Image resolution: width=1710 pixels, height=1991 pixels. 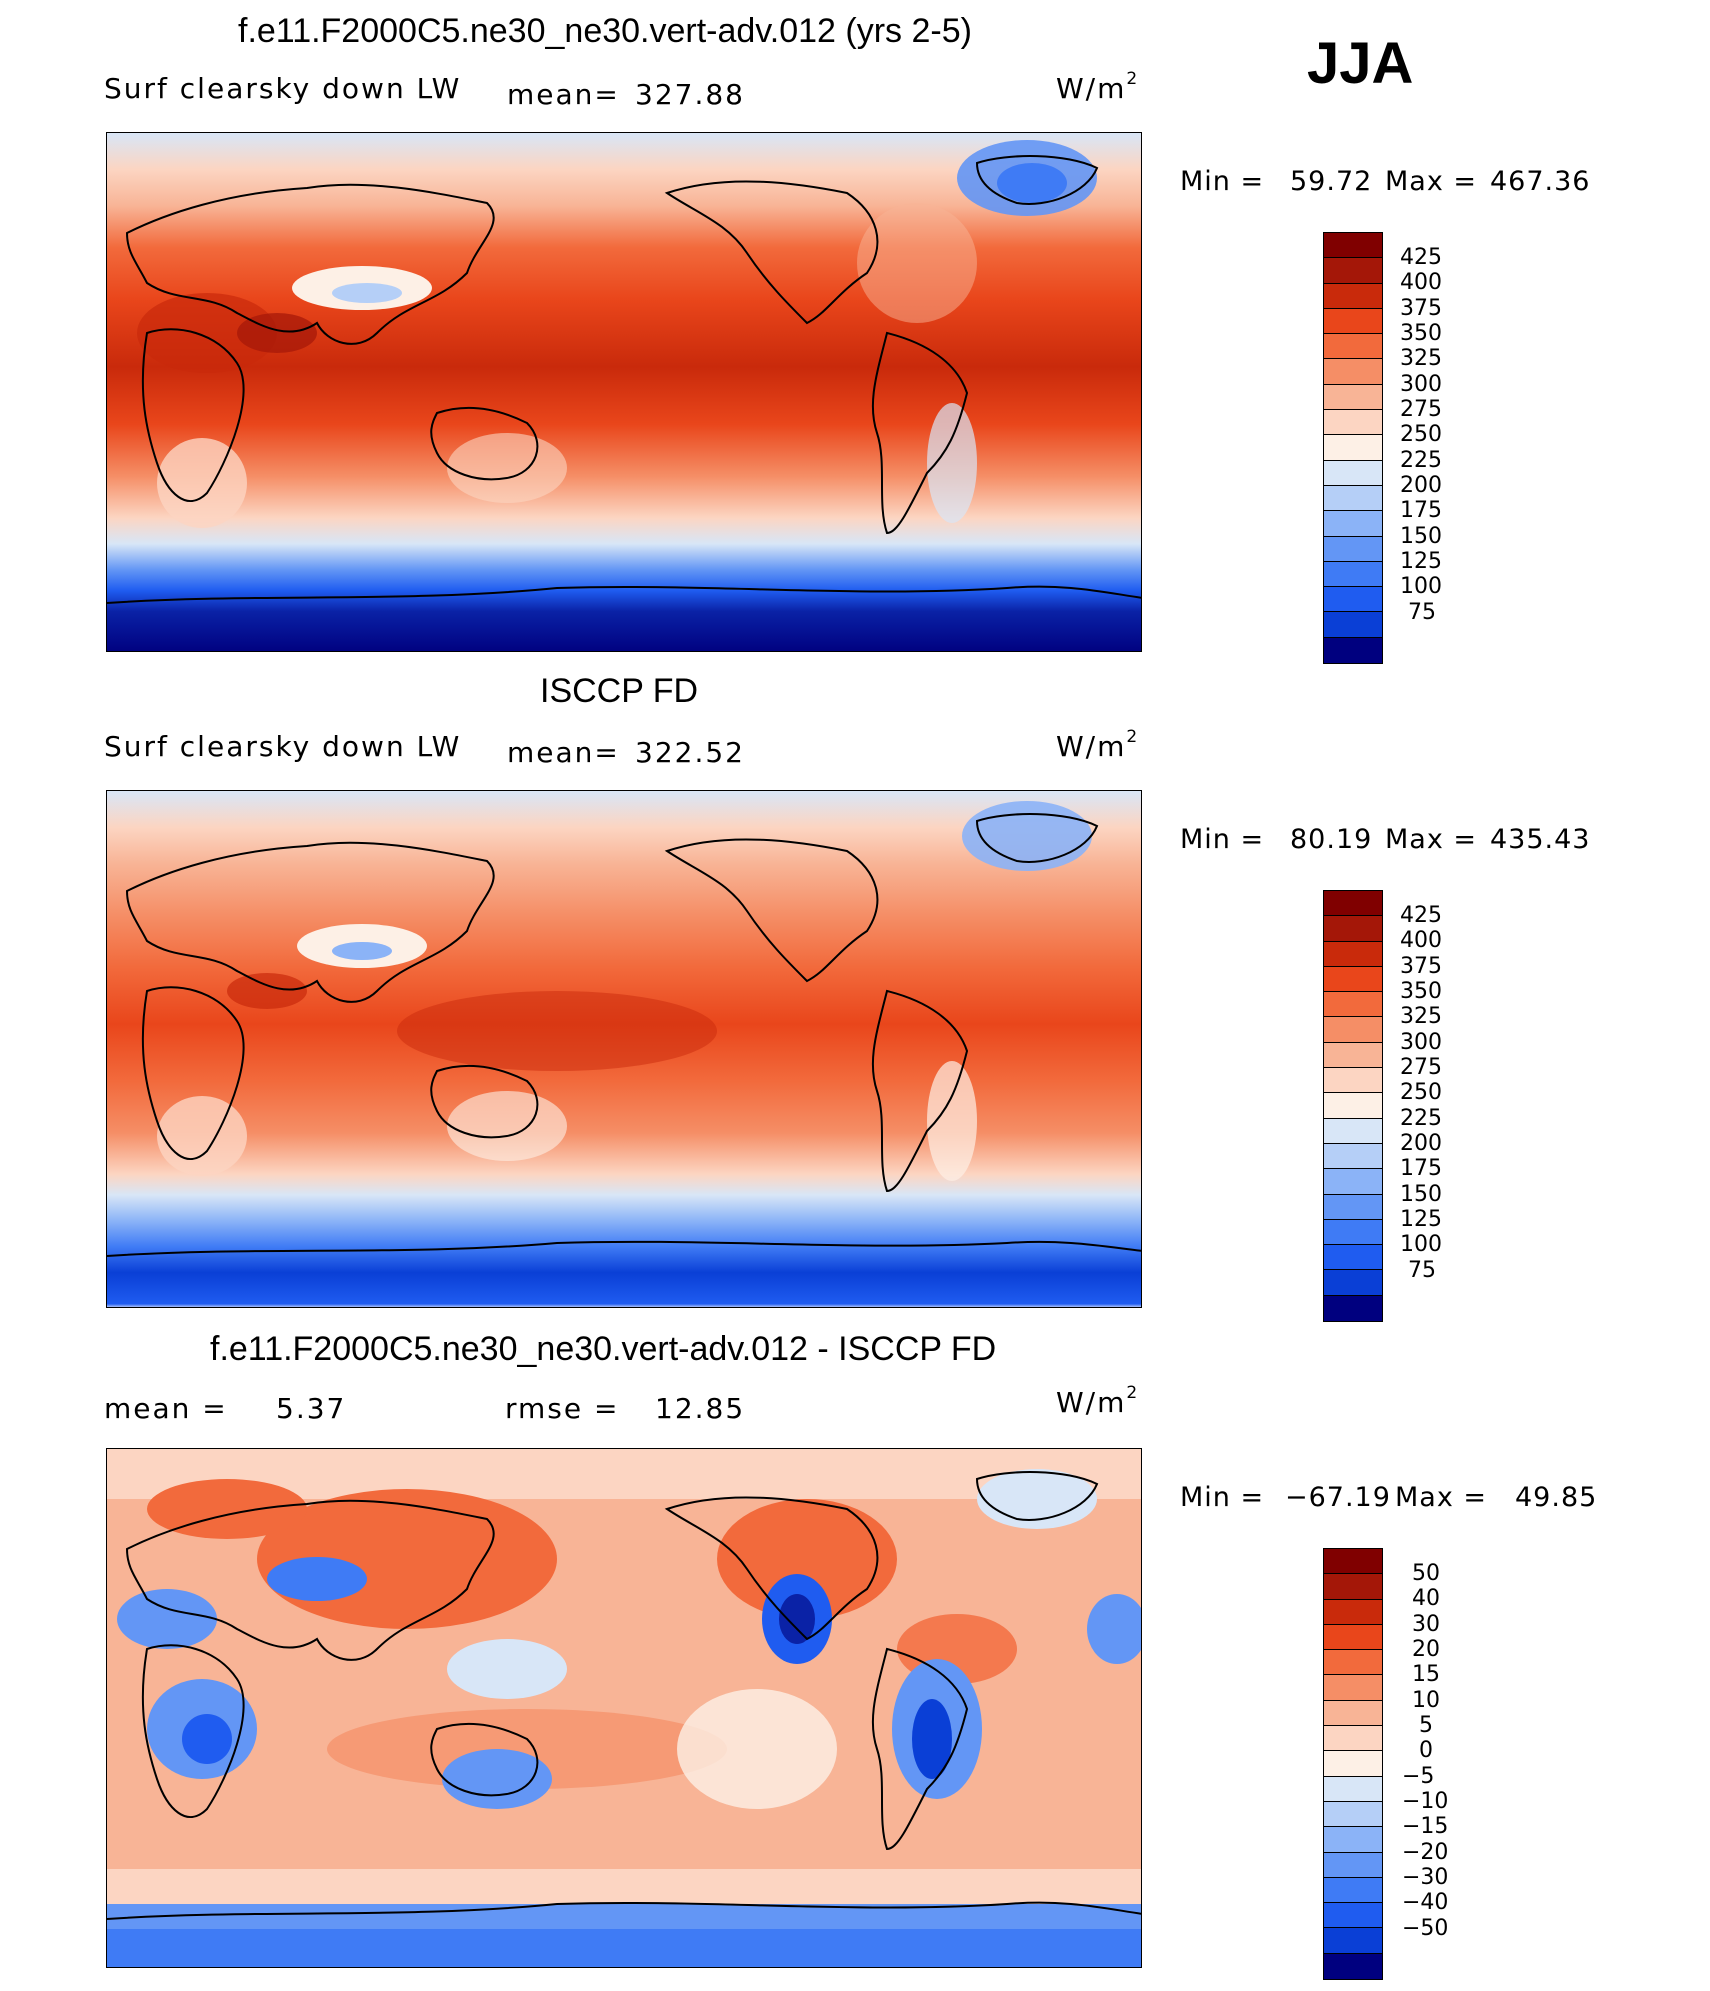 I want to click on colorbar-label: 175, so click(x=1421, y=510).